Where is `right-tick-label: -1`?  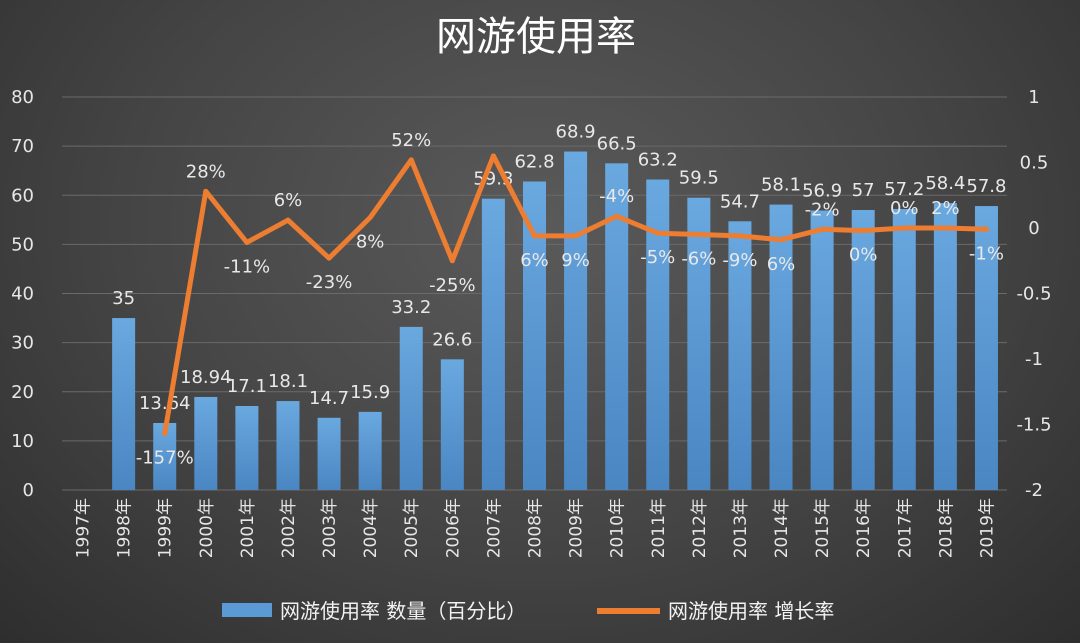 right-tick-label: -1 is located at coordinates (1034, 359).